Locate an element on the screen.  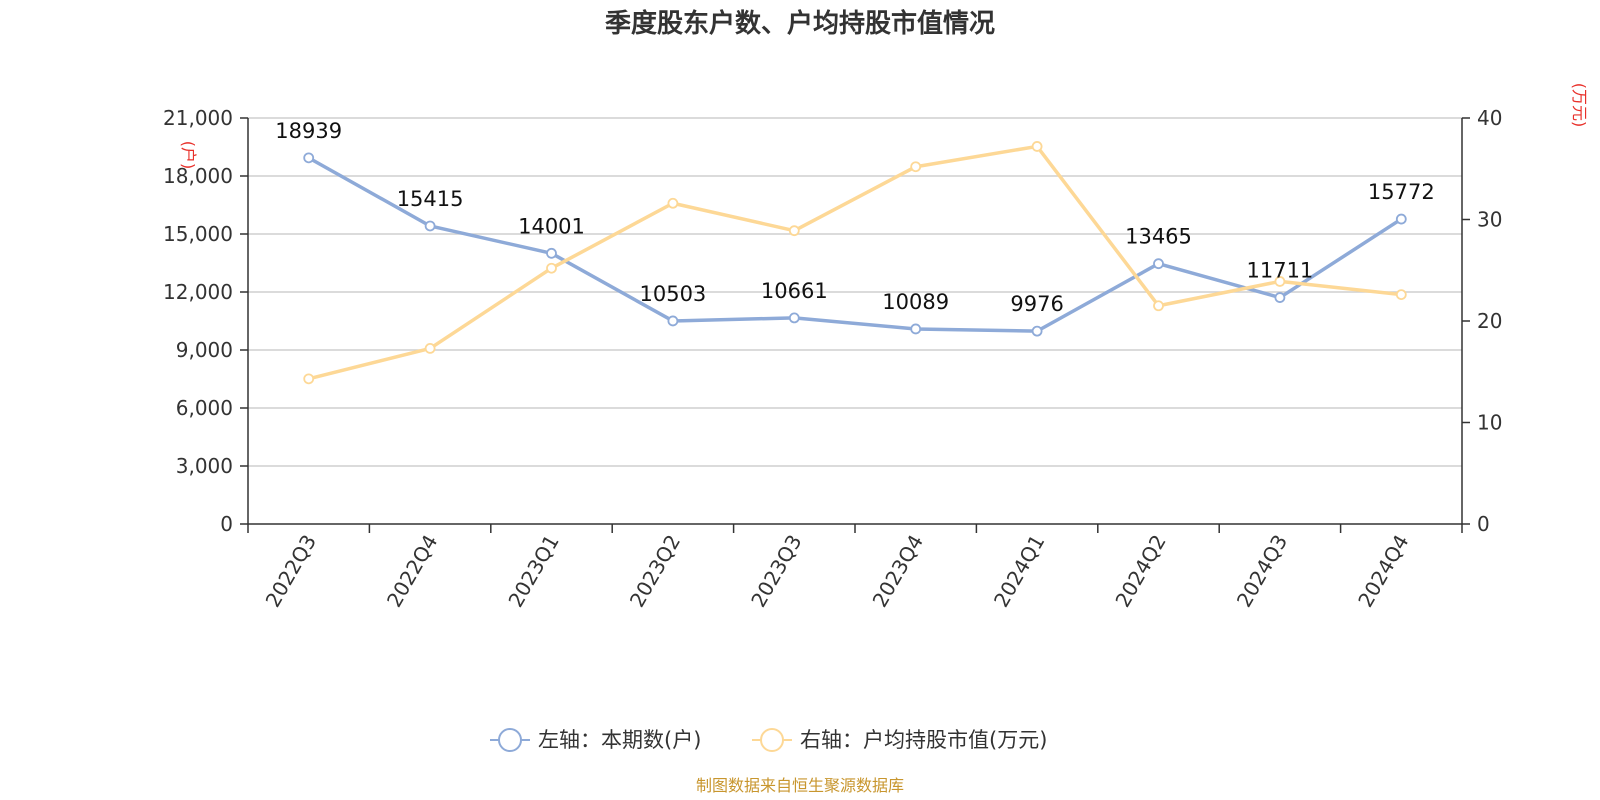
x-axis-tick-label: 2023Q3 is located at coordinates (776, 571).